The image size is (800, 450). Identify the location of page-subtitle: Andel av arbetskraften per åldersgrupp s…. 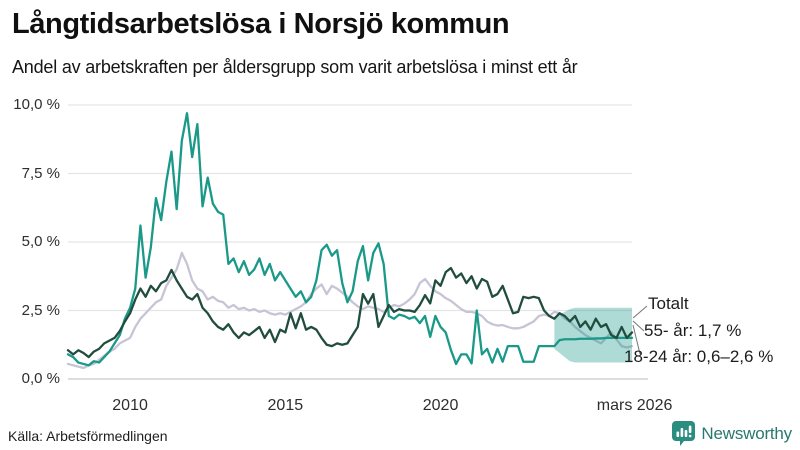
(295, 67).